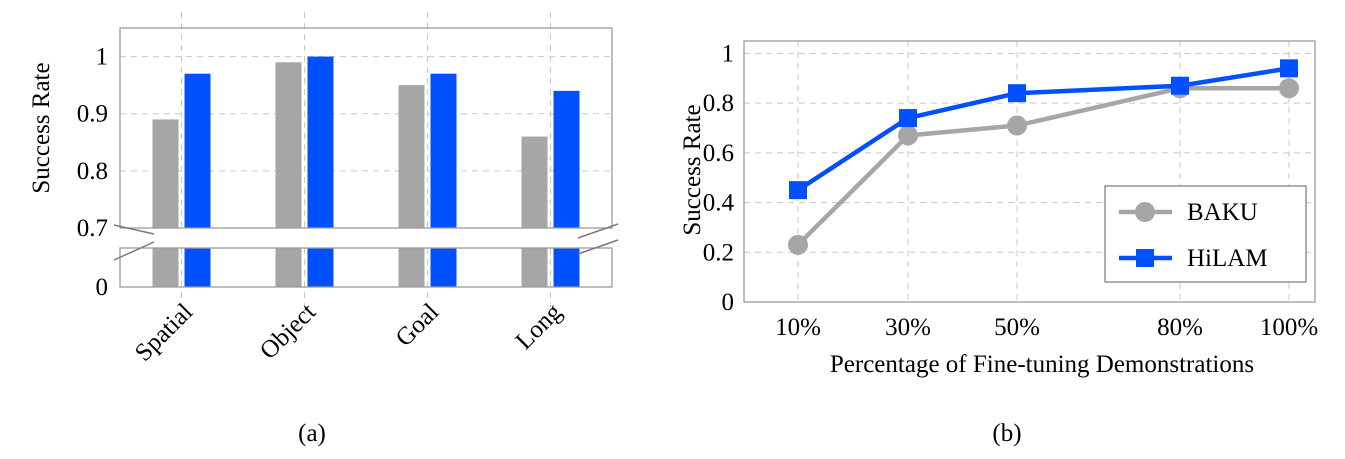 The width and height of the screenshot is (1345, 459). What do you see at coordinates (908, 327) in the screenshot?
I see `x-tick-label-b: 30%` at bounding box center [908, 327].